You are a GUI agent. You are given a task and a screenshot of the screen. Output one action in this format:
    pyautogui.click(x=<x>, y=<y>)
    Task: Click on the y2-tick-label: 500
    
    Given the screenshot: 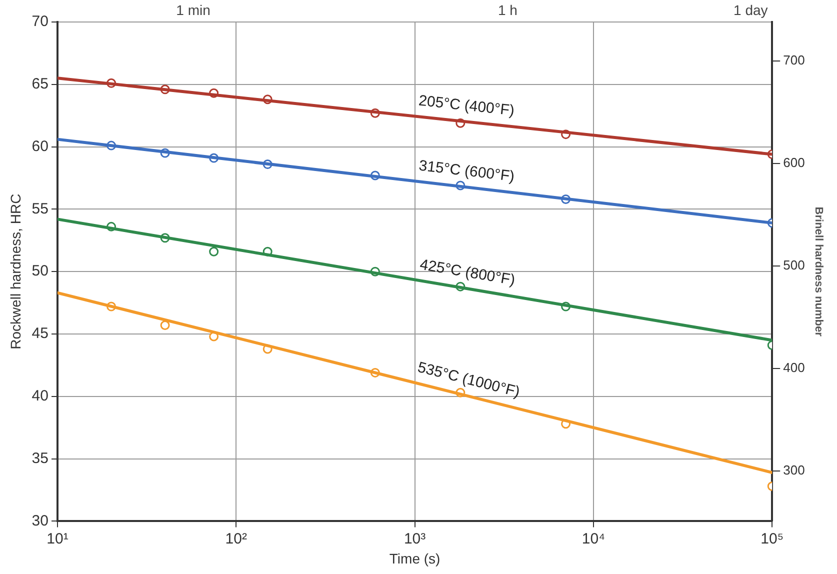 What is the action you would take?
    pyautogui.click(x=794, y=265)
    